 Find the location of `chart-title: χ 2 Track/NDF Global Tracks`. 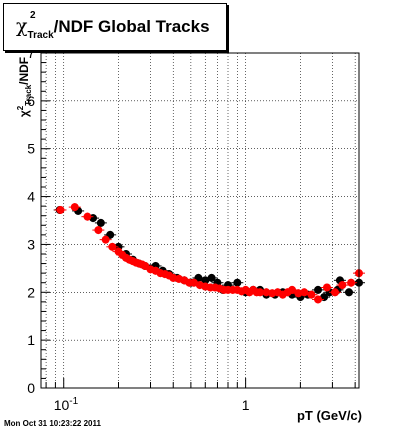

chart-title: χ 2 Track/NDF Global Tracks is located at coordinates (113, 25).